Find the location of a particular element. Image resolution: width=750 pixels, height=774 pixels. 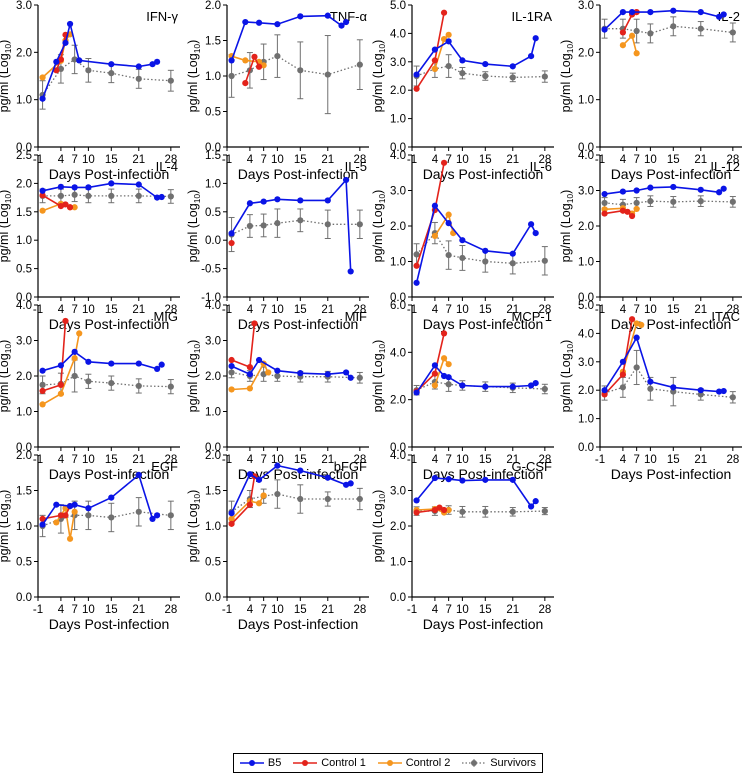

panel-title: G-CSF is located at coordinates (532, 466).